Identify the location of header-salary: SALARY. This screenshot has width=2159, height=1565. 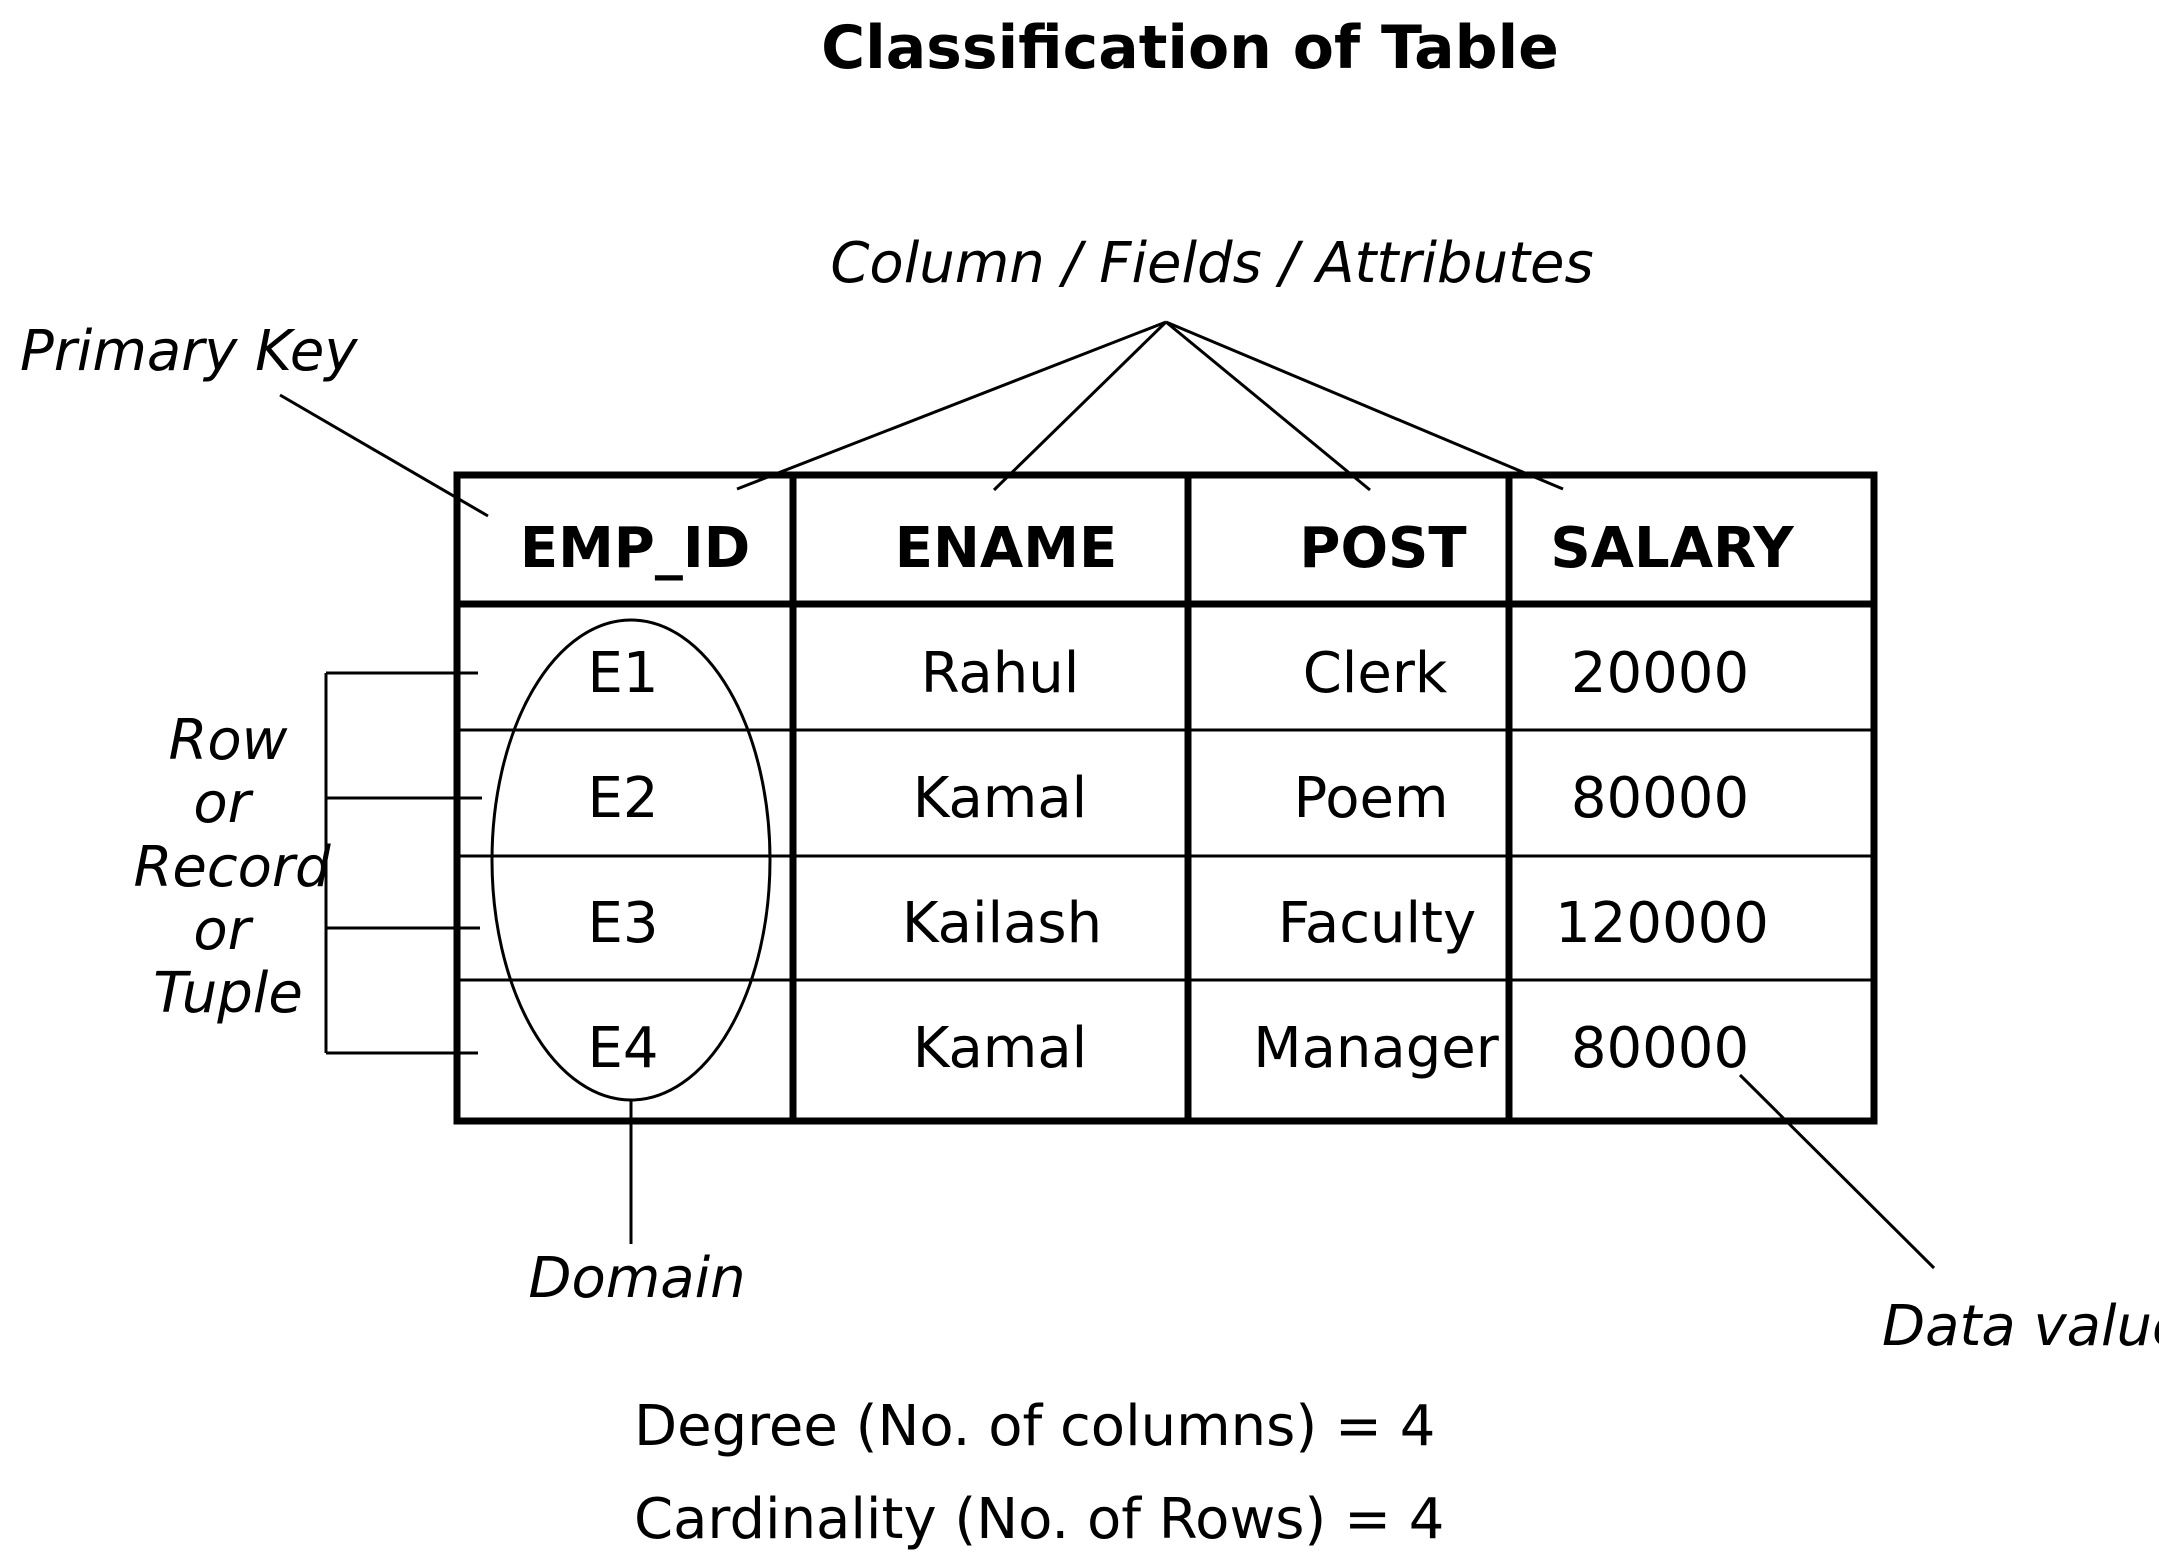
(1672, 548).